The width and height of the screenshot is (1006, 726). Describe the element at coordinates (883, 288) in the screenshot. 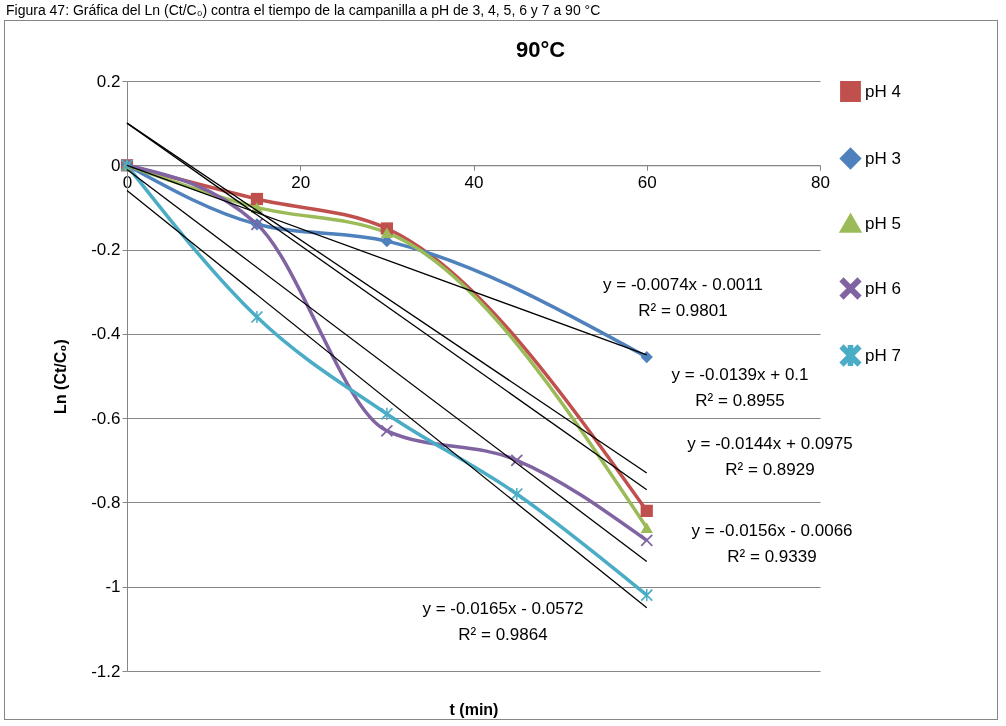

I see `legend-label: pH 6` at that location.